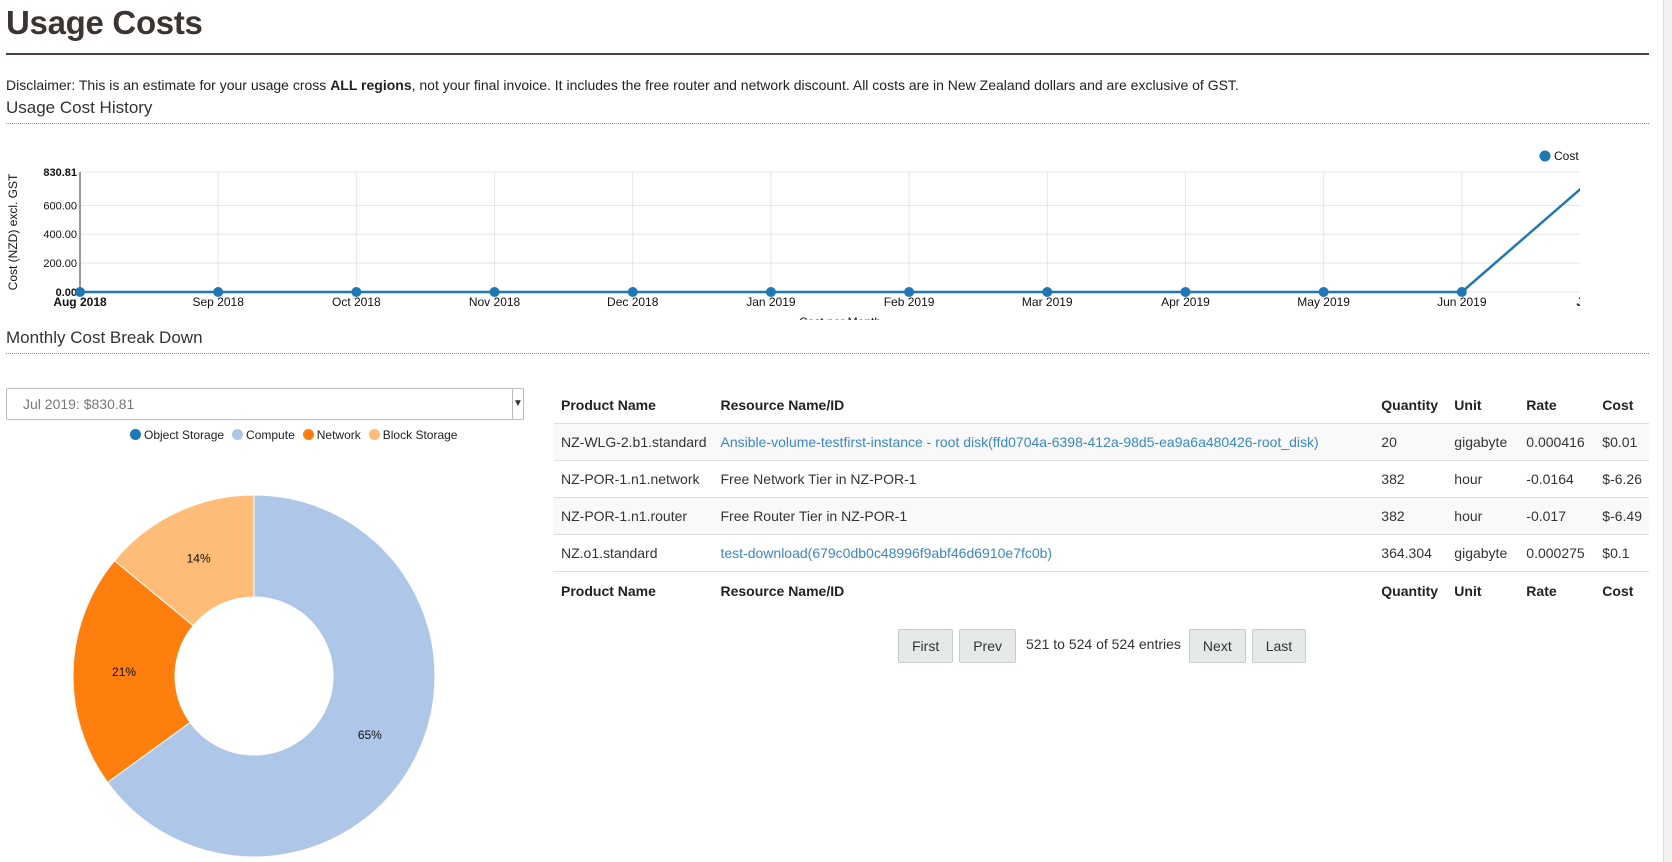  I want to click on y-tick-label: 0.00, so click(66, 293).